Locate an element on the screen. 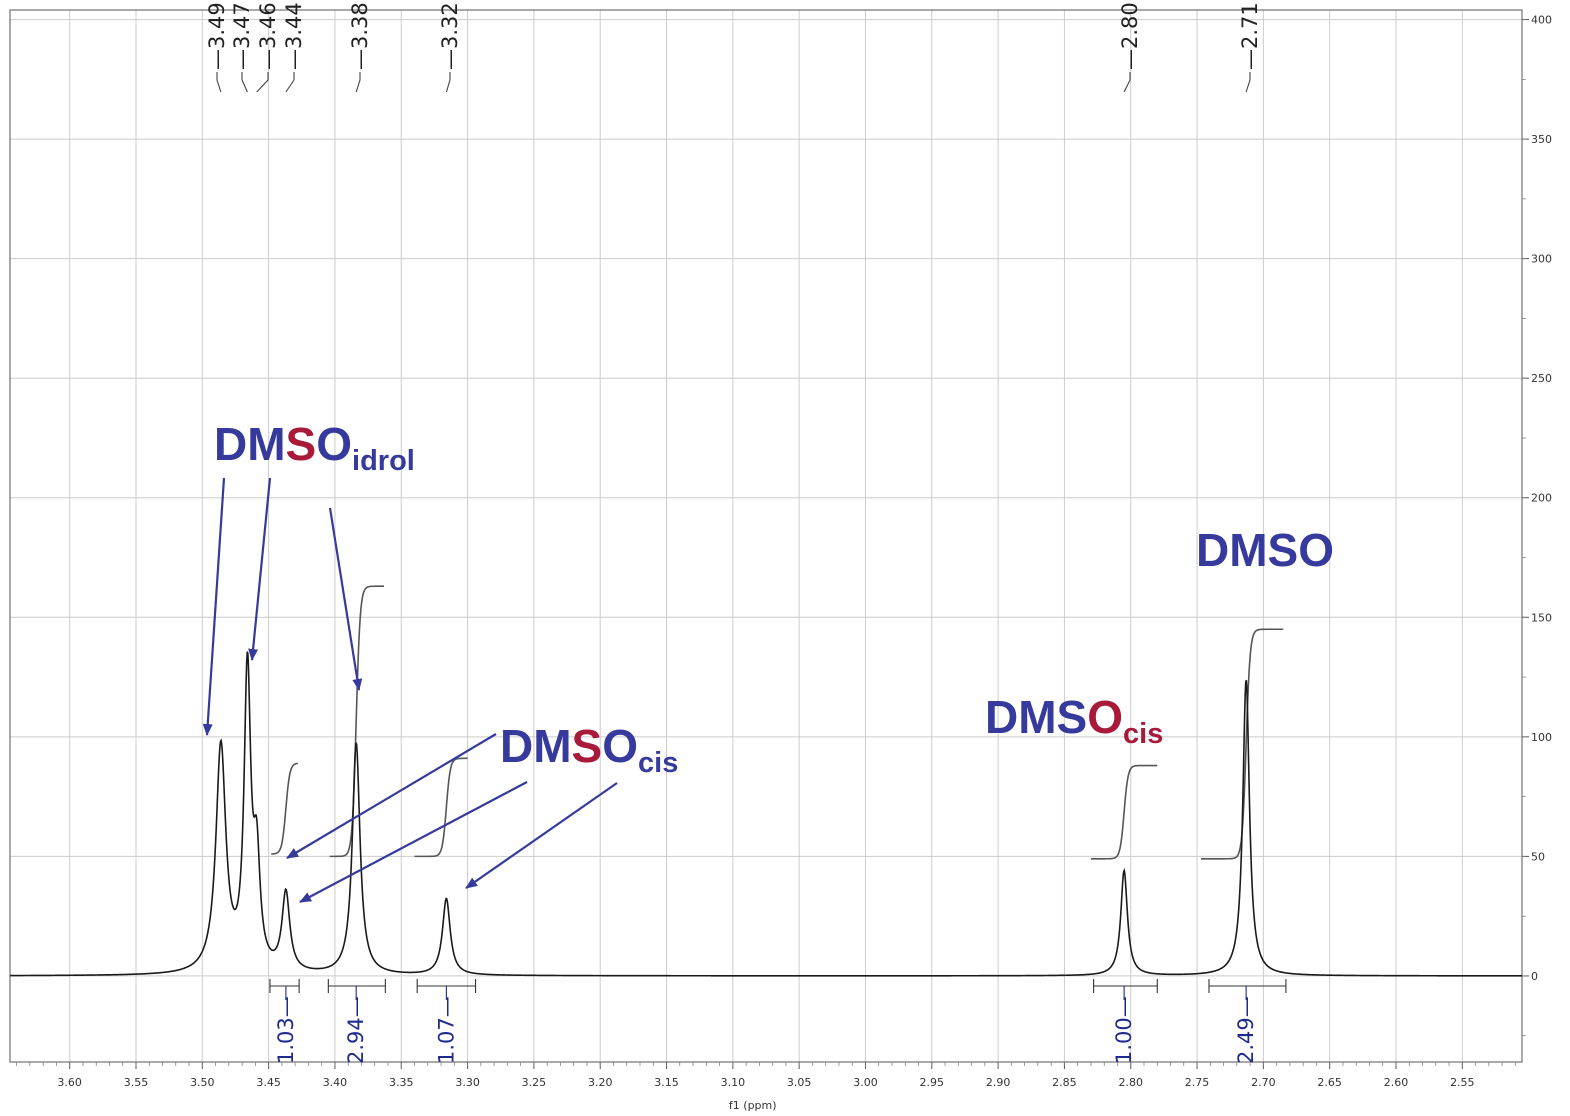 The width and height of the screenshot is (1570, 1116). x-tick-label: 3.40 is located at coordinates (335, 1082).